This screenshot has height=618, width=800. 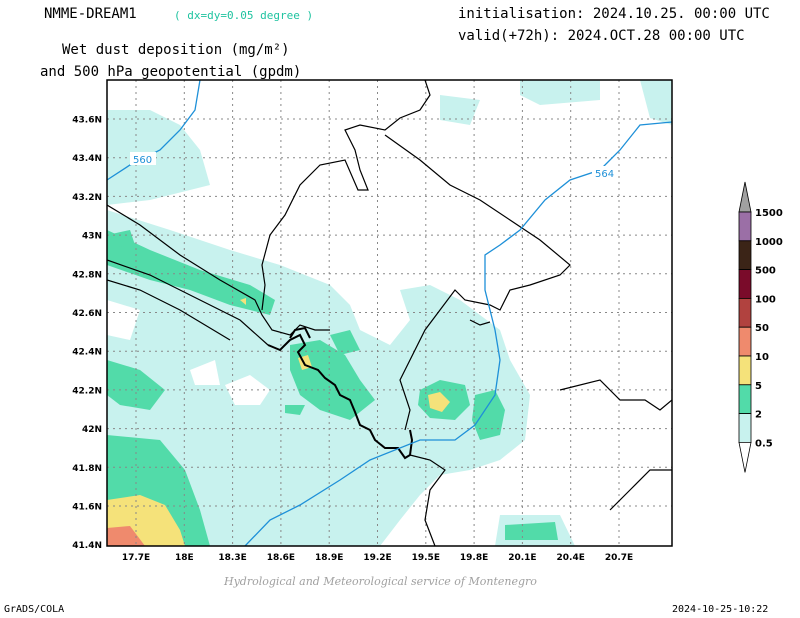 I want to click on lon-tick-label: 17.7E, so click(x=136, y=558).